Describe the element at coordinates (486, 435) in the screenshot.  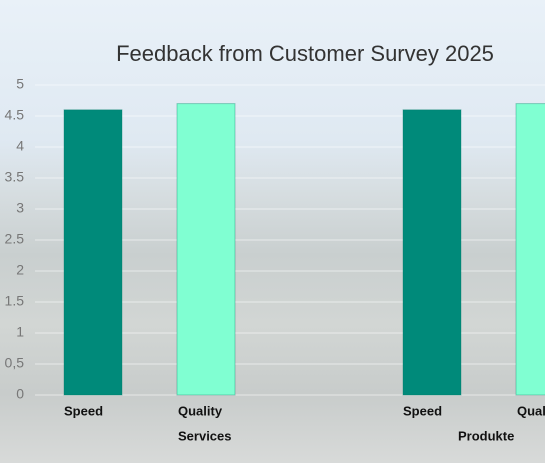
I see `category-label: Produkte` at that location.